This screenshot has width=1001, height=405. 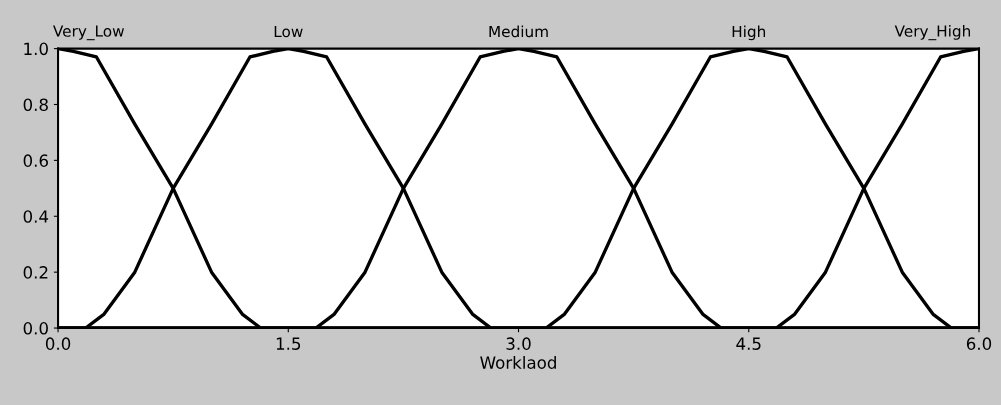 I want to click on y-tick-label: 0.8, so click(x=35, y=105).